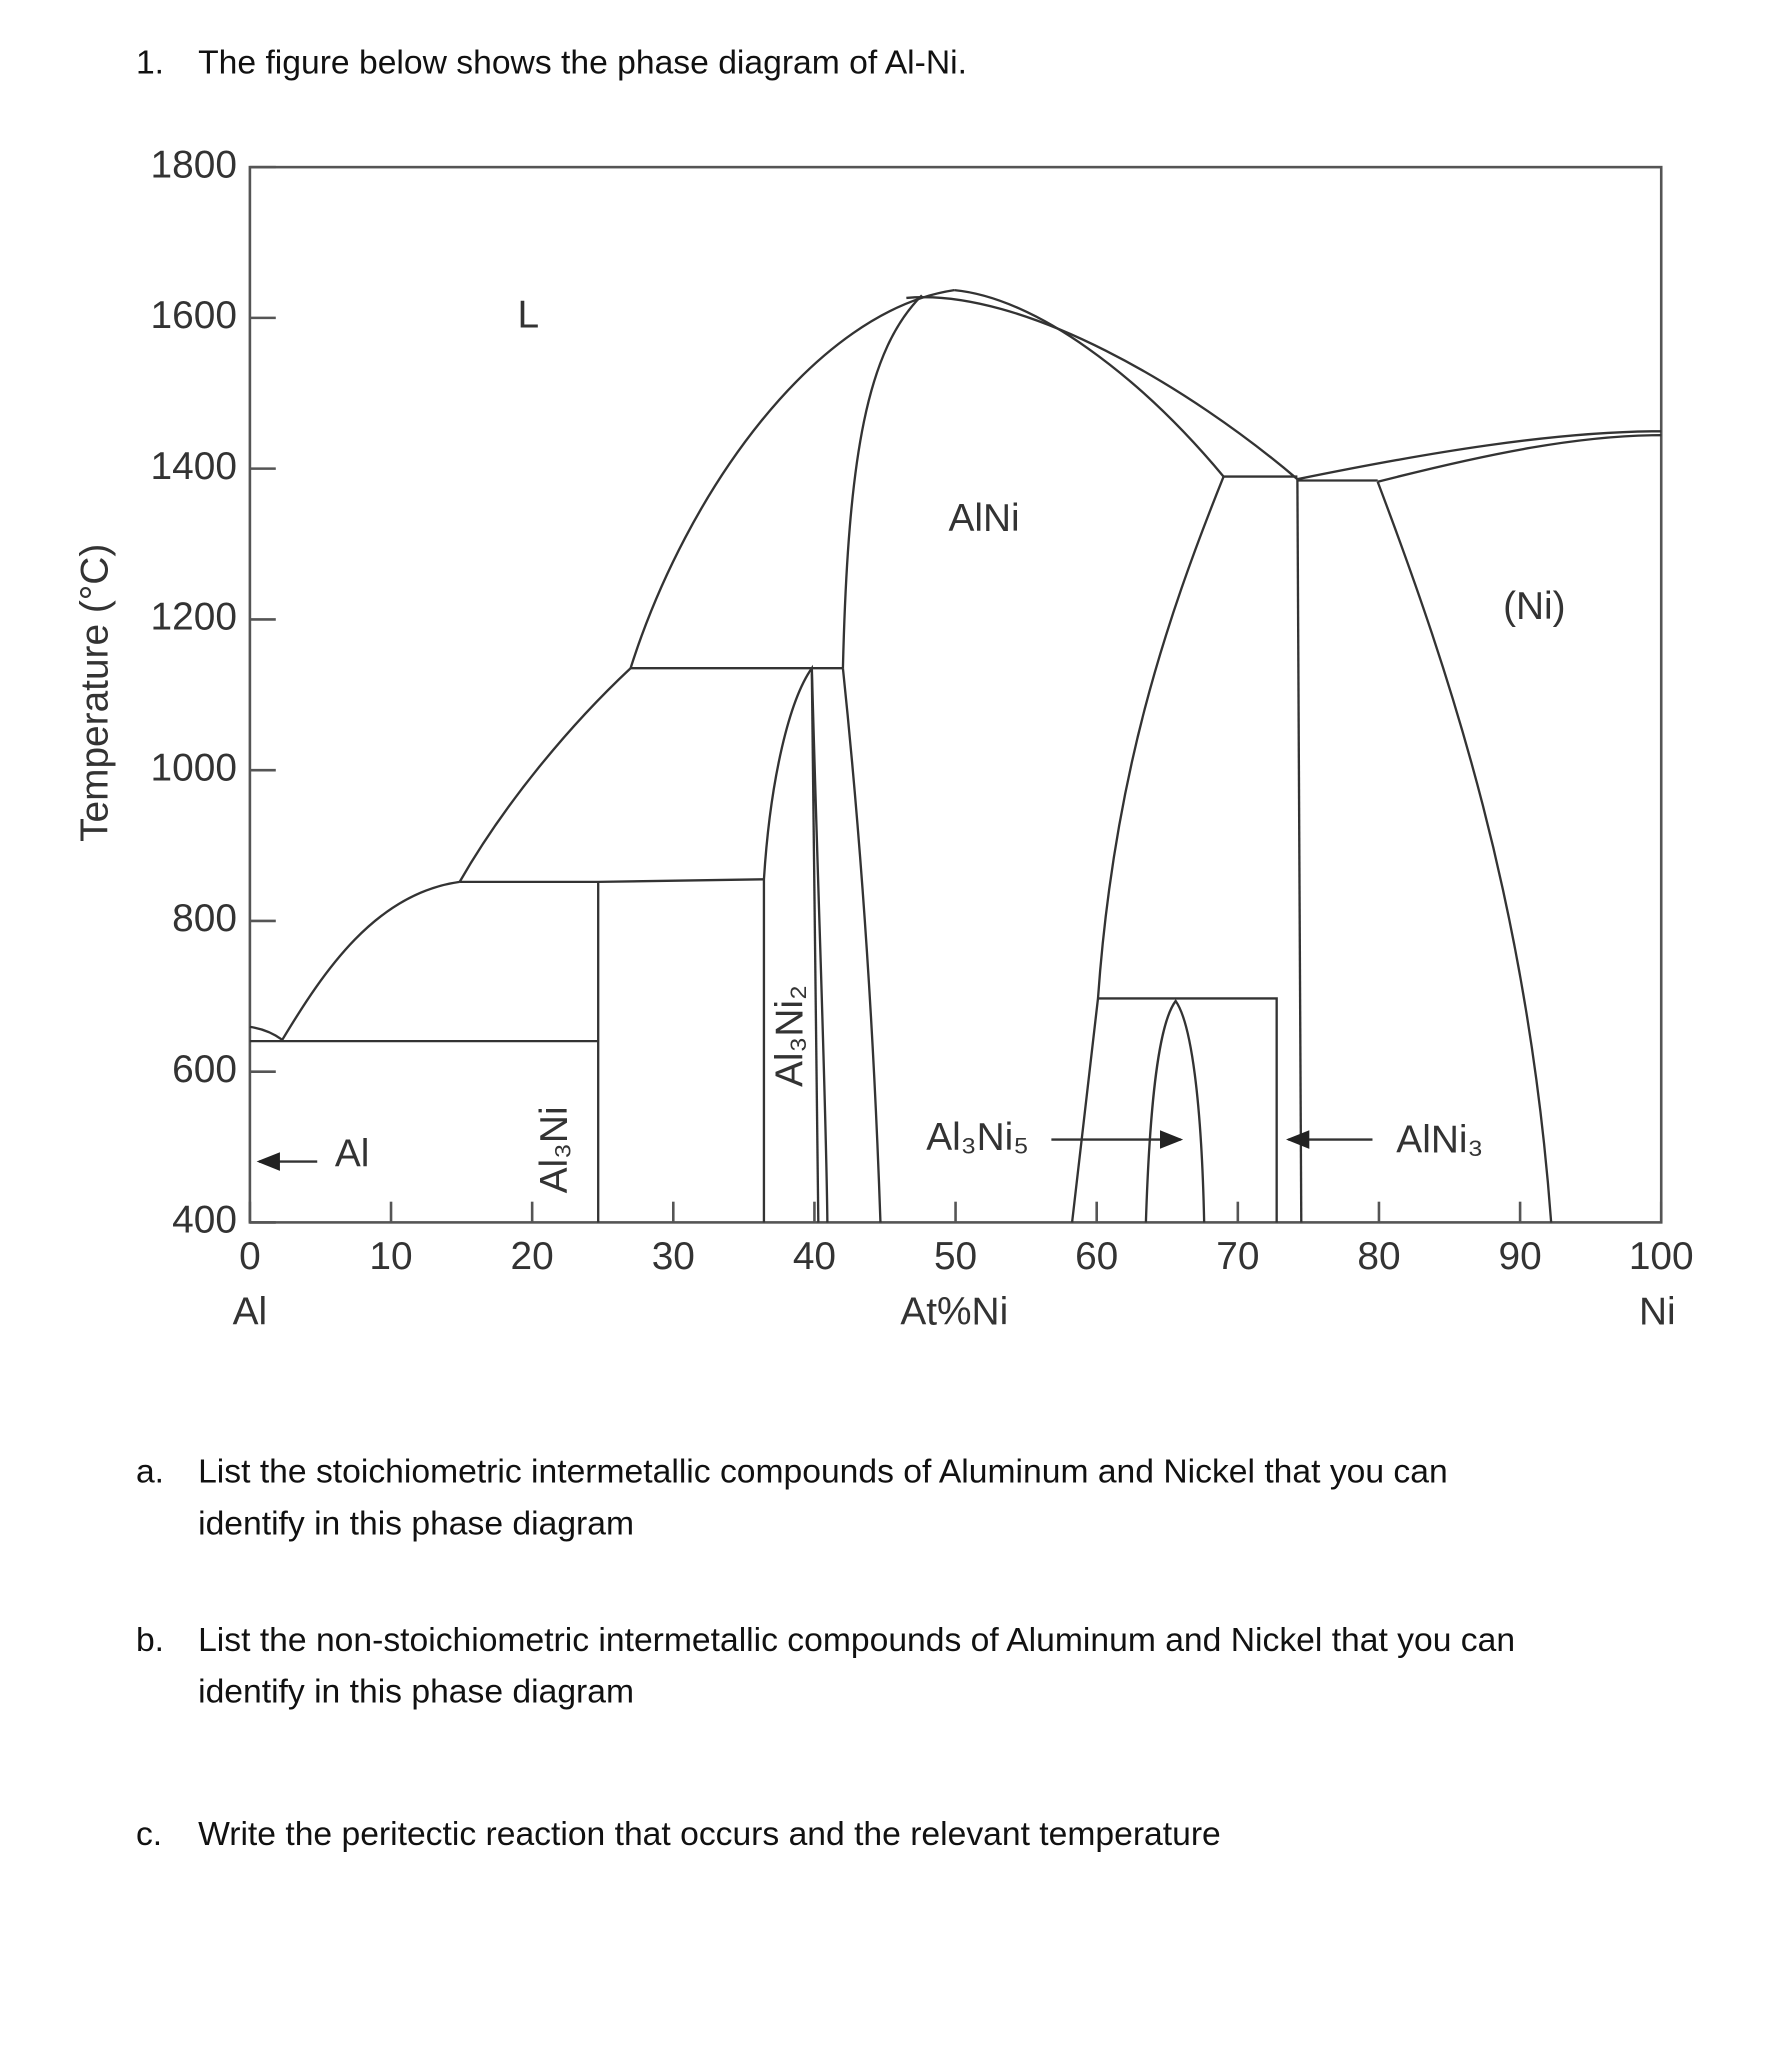 Image resolution: width=1792 pixels, height=2046 pixels. What do you see at coordinates (1096, 1256) in the screenshot?
I see `x-tick-label: 60` at bounding box center [1096, 1256].